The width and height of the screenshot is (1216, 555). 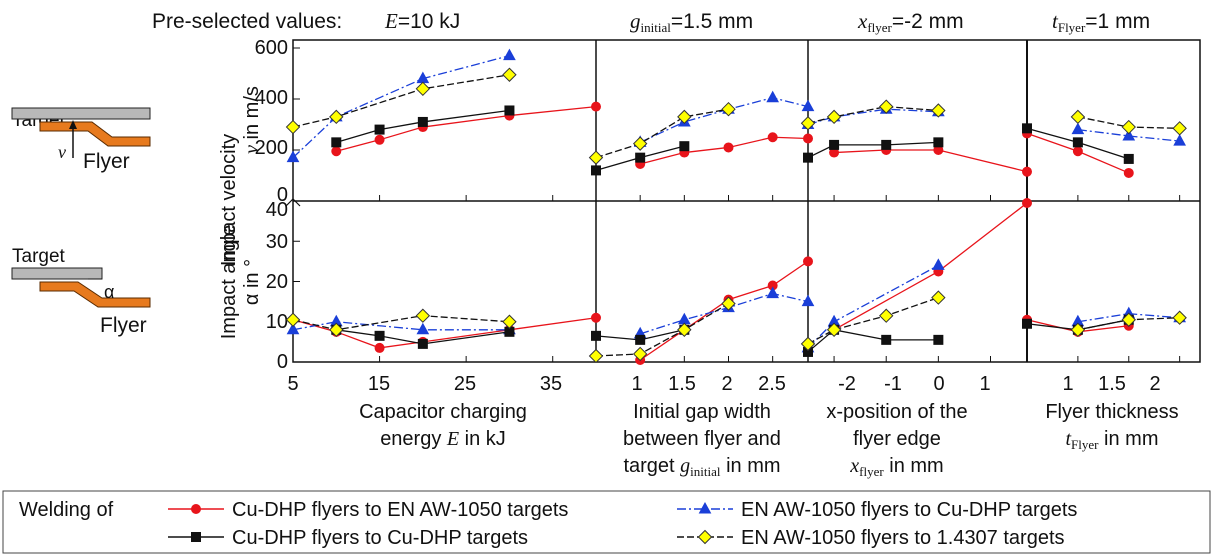 What do you see at coordinates (277, 322) in the screenshot?
I see `angle-ytick: 10` at bounding box center [277, 322].